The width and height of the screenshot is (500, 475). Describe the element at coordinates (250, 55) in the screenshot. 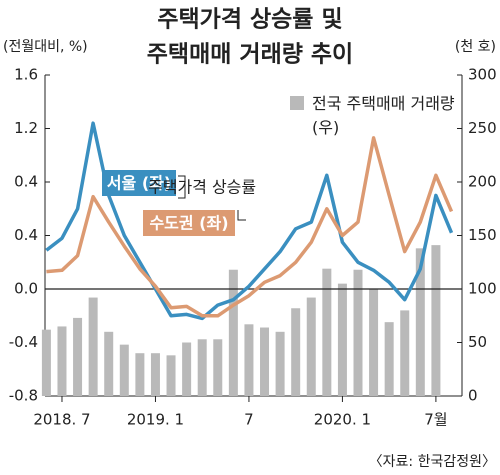

I see `chart-title: 주택매매 거래량 추이` at that location.